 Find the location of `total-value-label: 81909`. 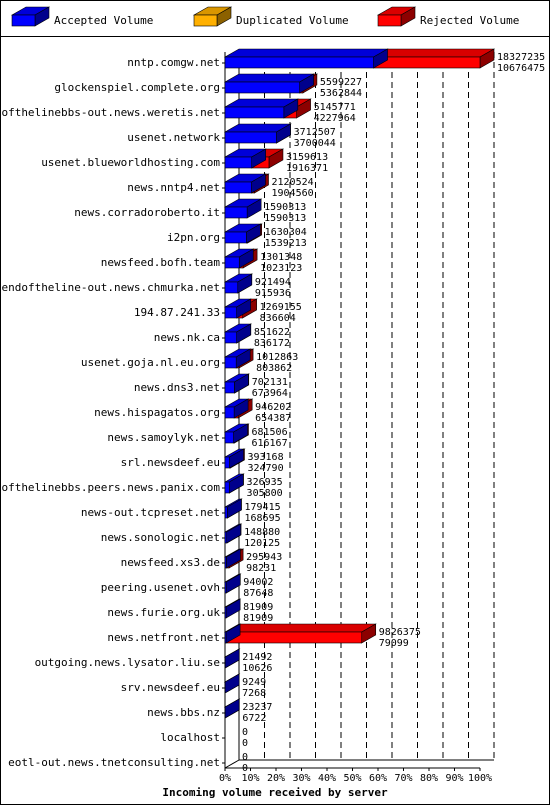

total-value-label: 81909 is located at coordinates (258, 607).